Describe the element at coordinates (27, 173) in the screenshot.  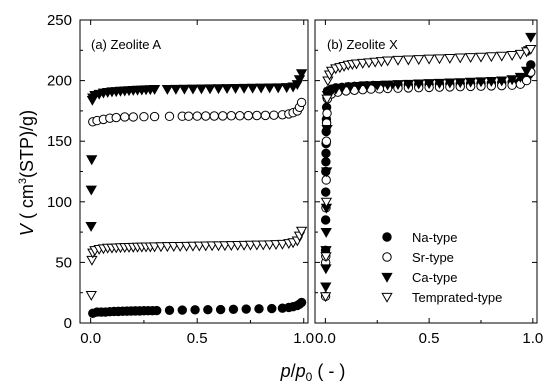
I see `y-axis-title: V ( cm3(STP)/g)` at that location.